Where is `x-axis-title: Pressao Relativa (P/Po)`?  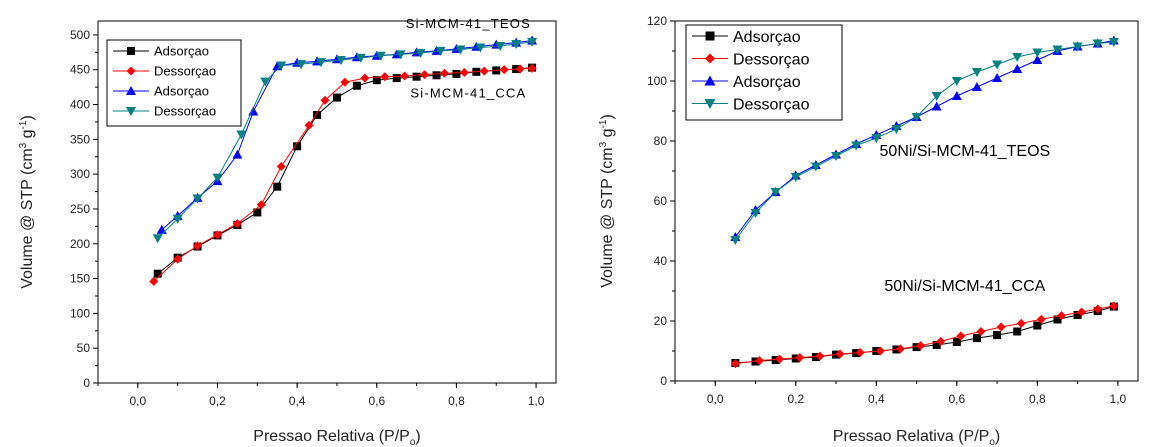
x-axis-title: Pressao Relativa (P/Po) is located at coordinates (336, 437).